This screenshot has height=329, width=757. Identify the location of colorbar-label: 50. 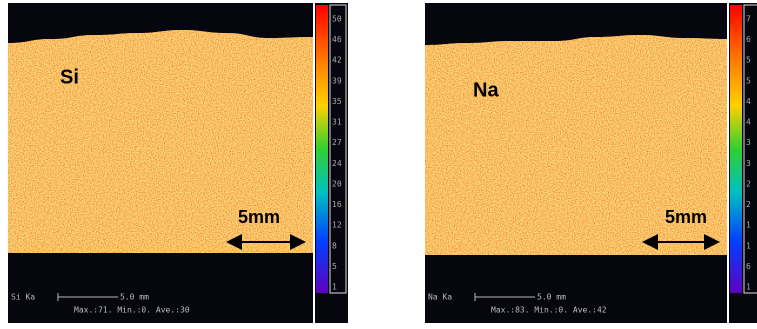
(337, 19).